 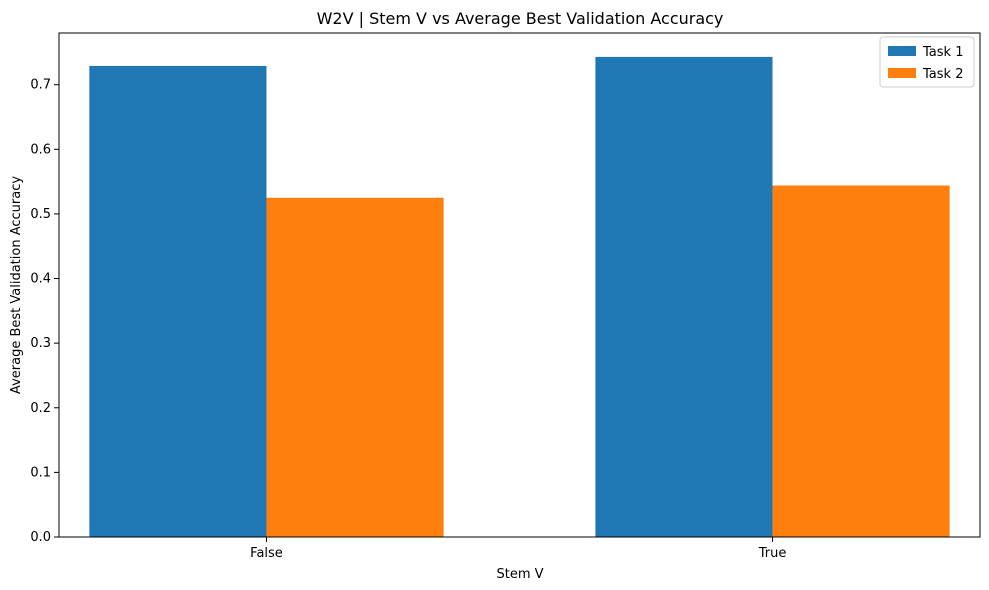 What do you see at coordinates (927, 62) in the screenshot?
I see `legend: Task 1 Task 2` at bounding box center [927, 62].